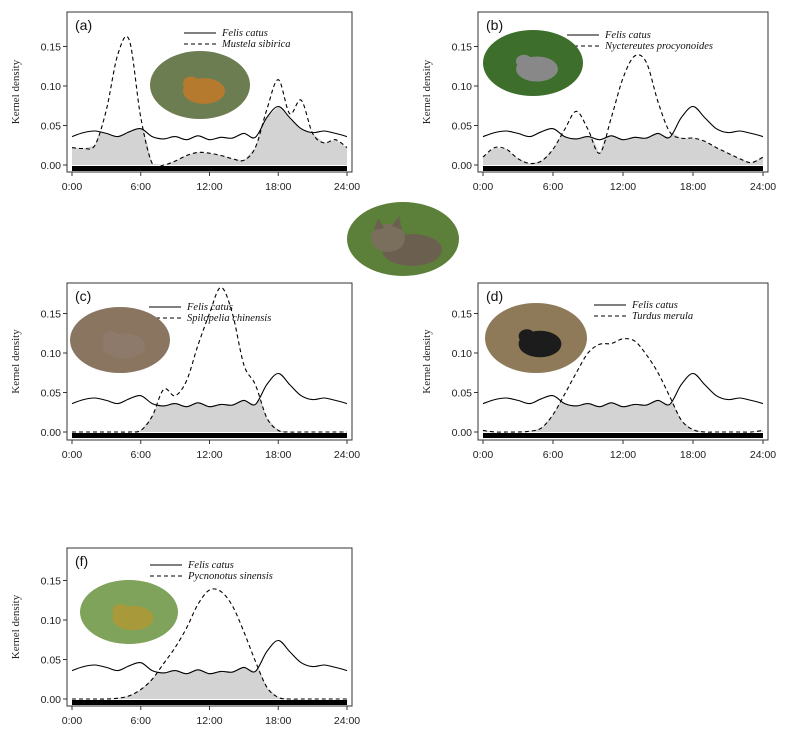  I want to click on cat-ear-right, so click(397, 223).